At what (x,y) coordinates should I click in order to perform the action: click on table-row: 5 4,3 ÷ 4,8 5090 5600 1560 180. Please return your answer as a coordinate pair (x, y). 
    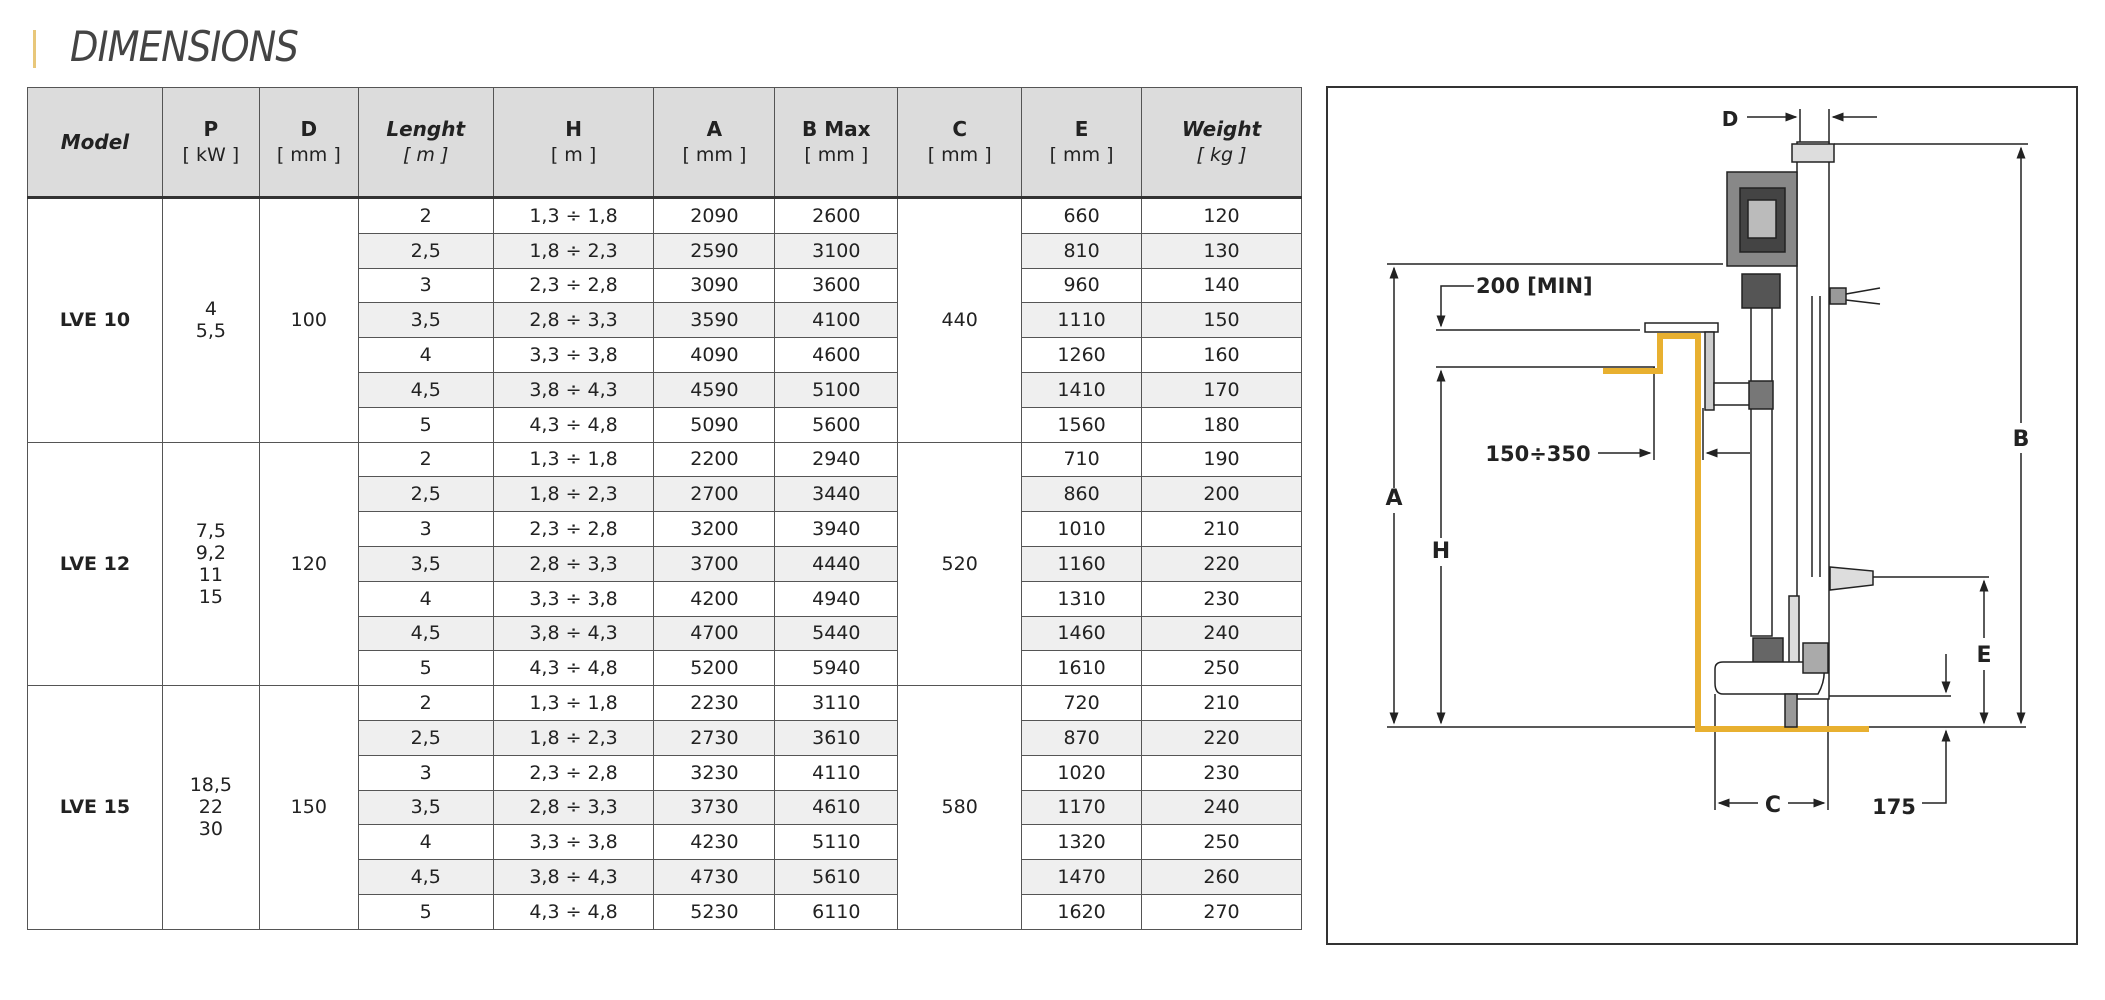
    Looking at the image, I should click on (665, 424).